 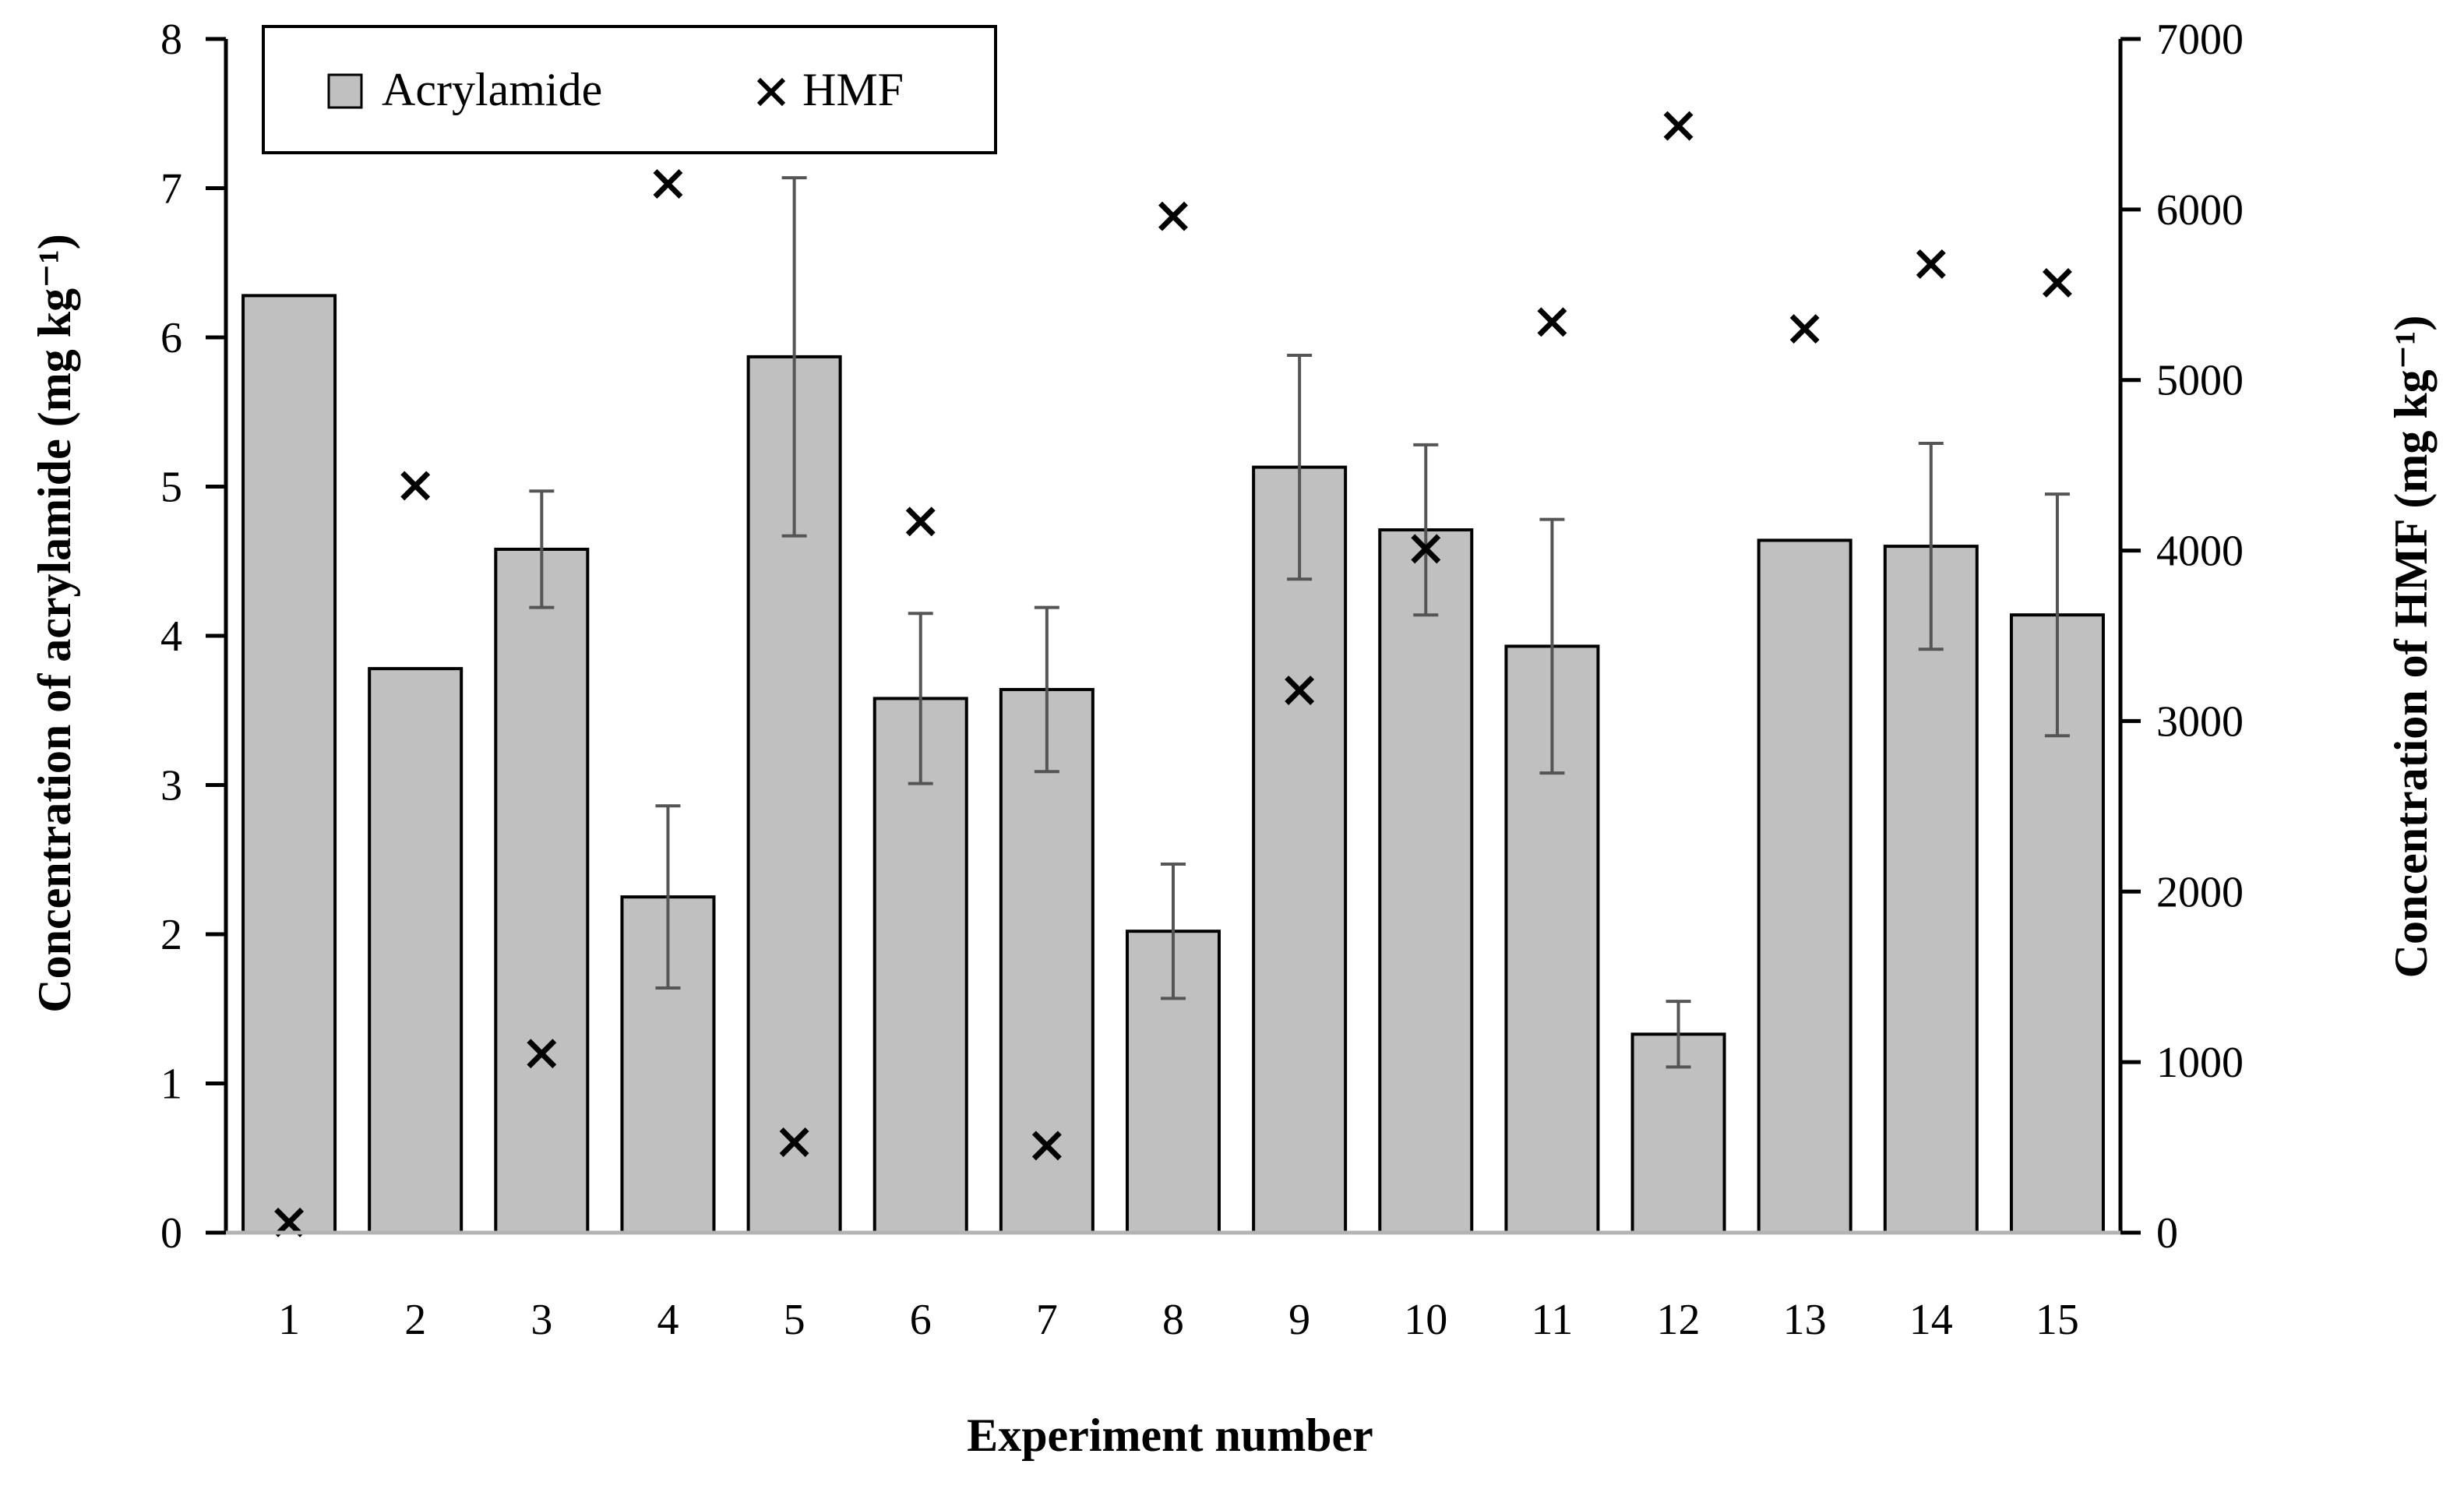 I want to click on x-tick-label: 12, so click(x=1679, y=1320).